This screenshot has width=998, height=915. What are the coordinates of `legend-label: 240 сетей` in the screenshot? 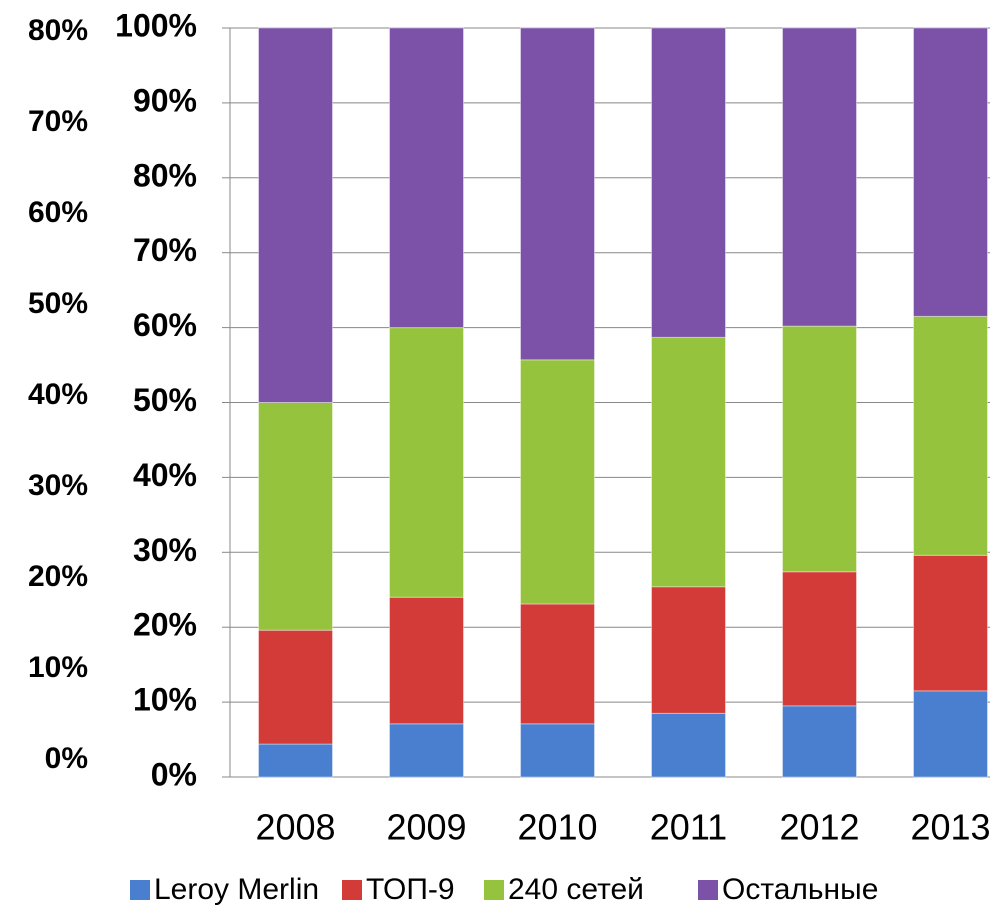 It's located at (576, 889).